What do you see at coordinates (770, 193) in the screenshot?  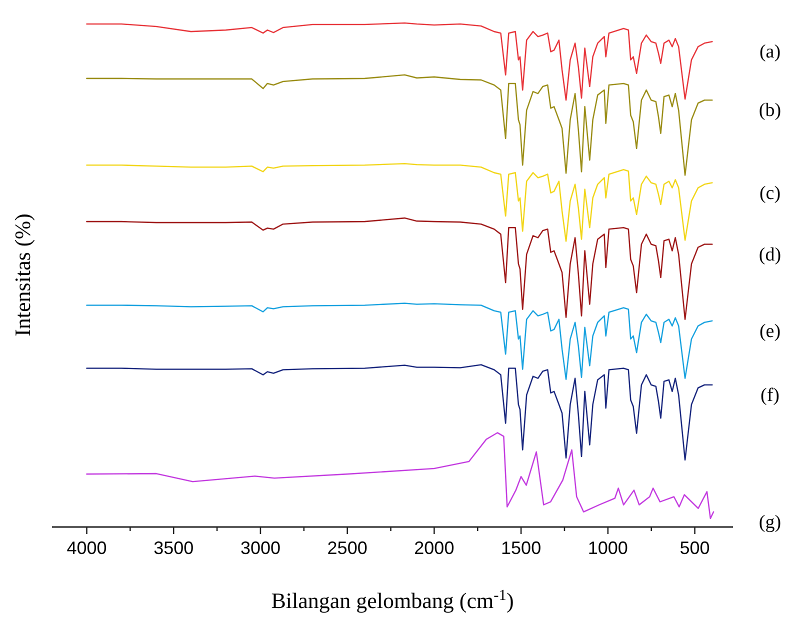 I see `text: (c)` at bounding box center [770, 193].